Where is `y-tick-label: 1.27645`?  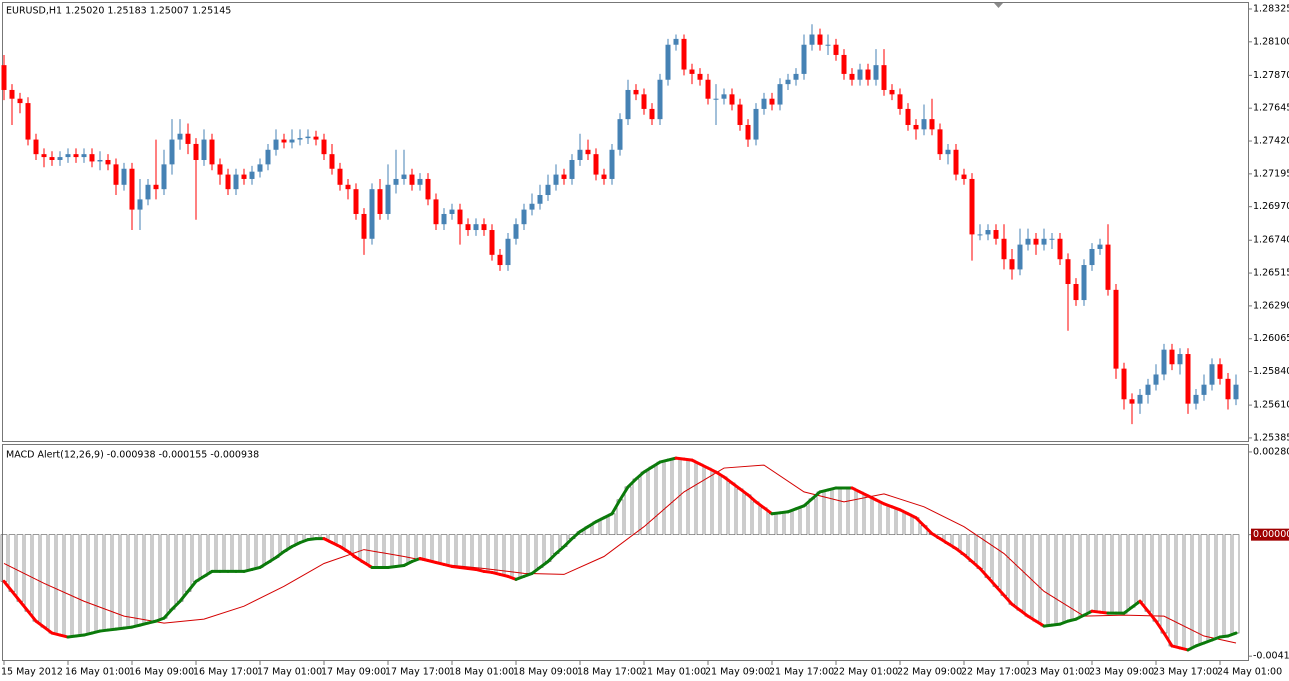 y-tick-label: 1.27645 is located at coordinates (1271, 108).